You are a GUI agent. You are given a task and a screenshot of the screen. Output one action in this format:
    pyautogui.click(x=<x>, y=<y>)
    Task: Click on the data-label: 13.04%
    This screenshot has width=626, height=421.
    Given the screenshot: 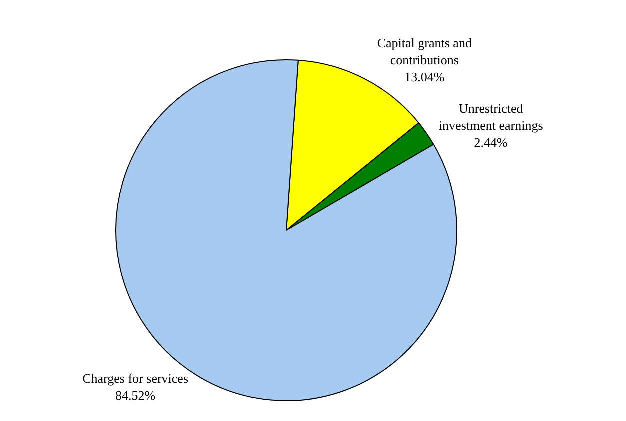 What is the action you would take?
    pyautogui.click(x=424, y=76)
    